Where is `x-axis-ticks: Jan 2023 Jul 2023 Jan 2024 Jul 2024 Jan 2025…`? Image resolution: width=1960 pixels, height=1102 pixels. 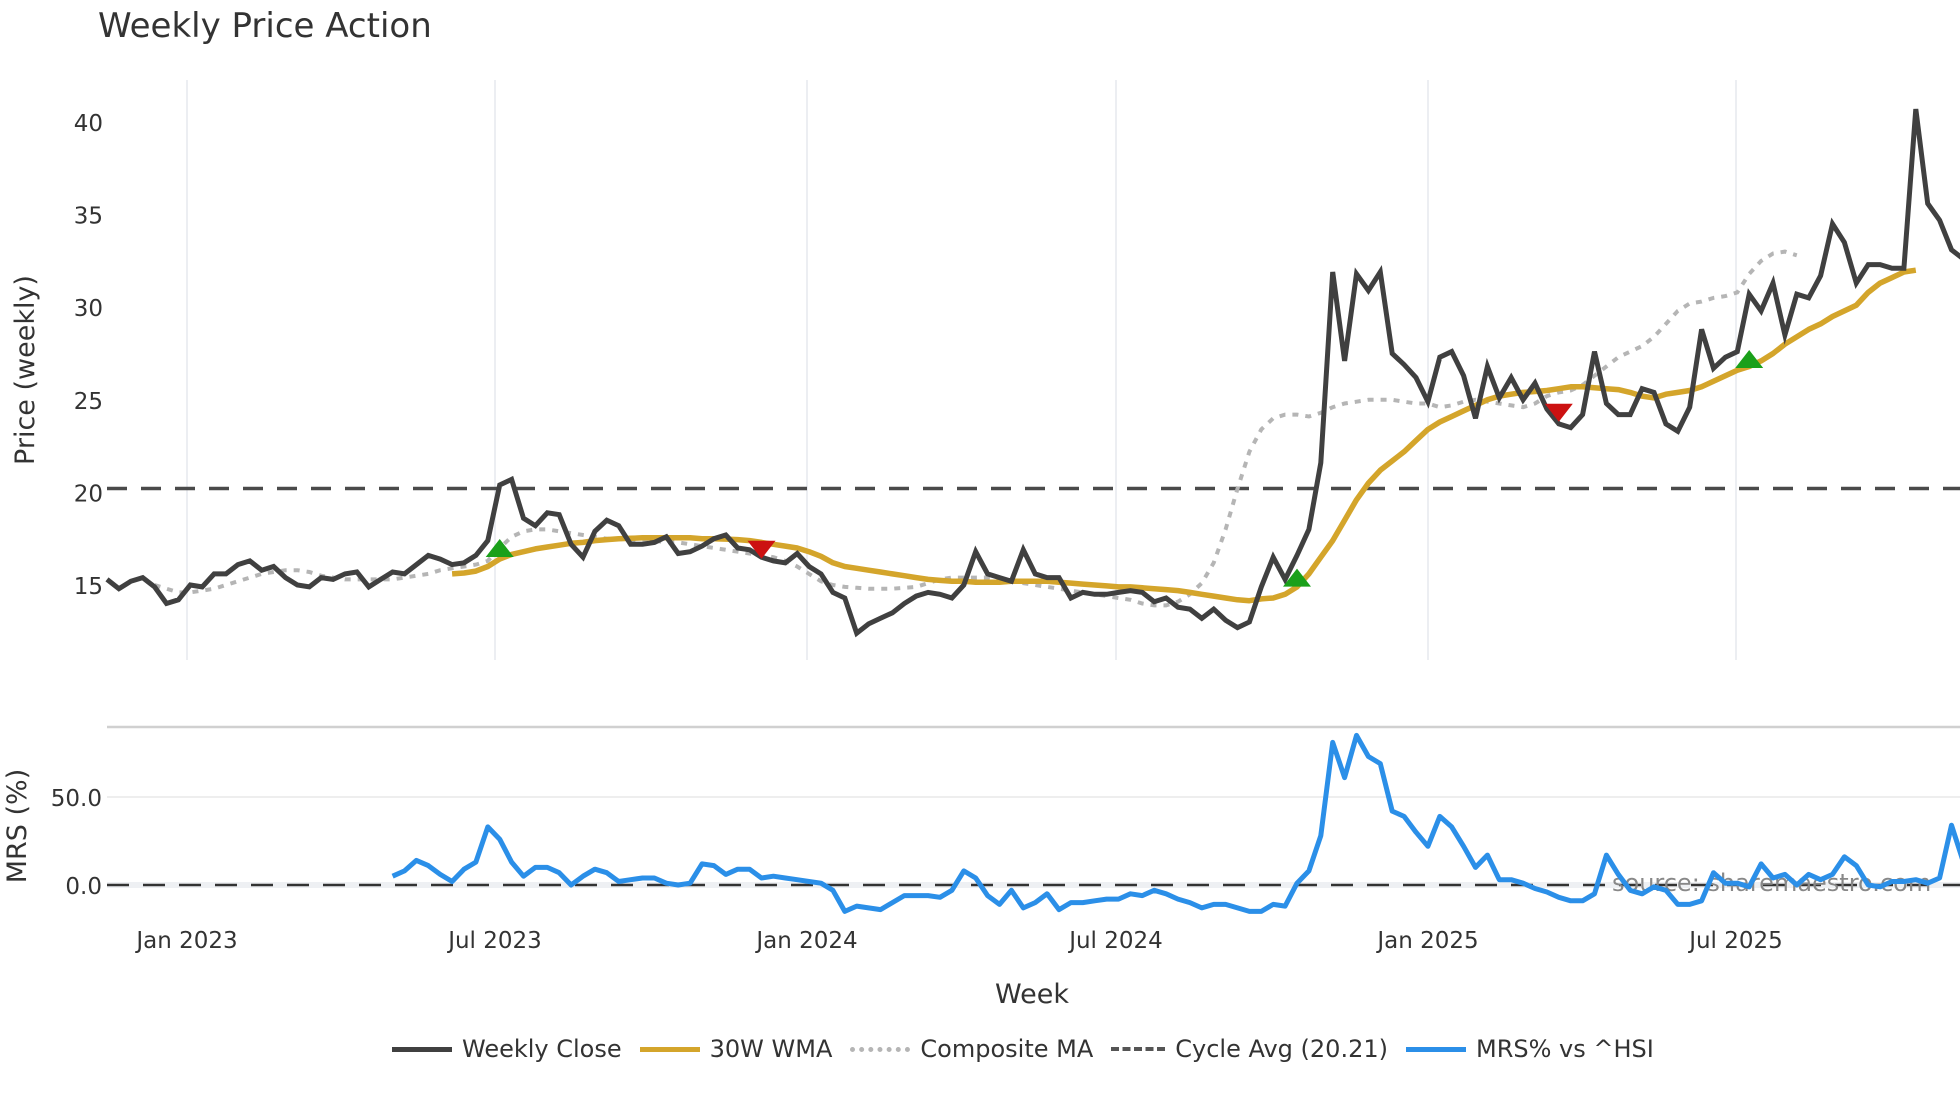
x-axis-ticks: Jan 2023 Jul 2023 Jan 2024 Jul 2024 Jan 2025… is located at coordinates (958, 941).